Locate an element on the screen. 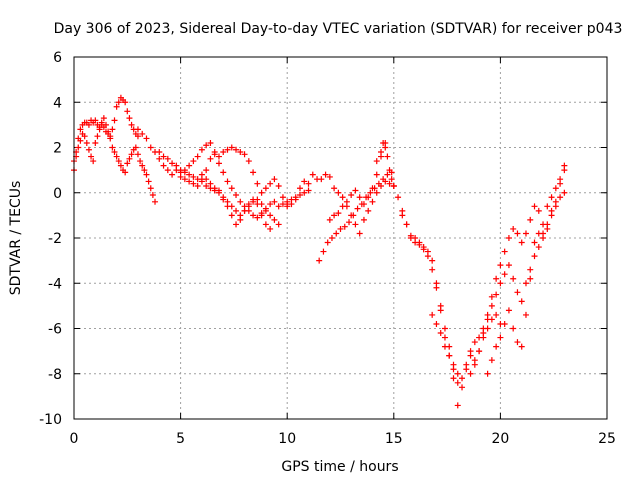 The width and height of the screenshot is (640, 480). y-tick-label: -10 is located at coordinates (50, 420).